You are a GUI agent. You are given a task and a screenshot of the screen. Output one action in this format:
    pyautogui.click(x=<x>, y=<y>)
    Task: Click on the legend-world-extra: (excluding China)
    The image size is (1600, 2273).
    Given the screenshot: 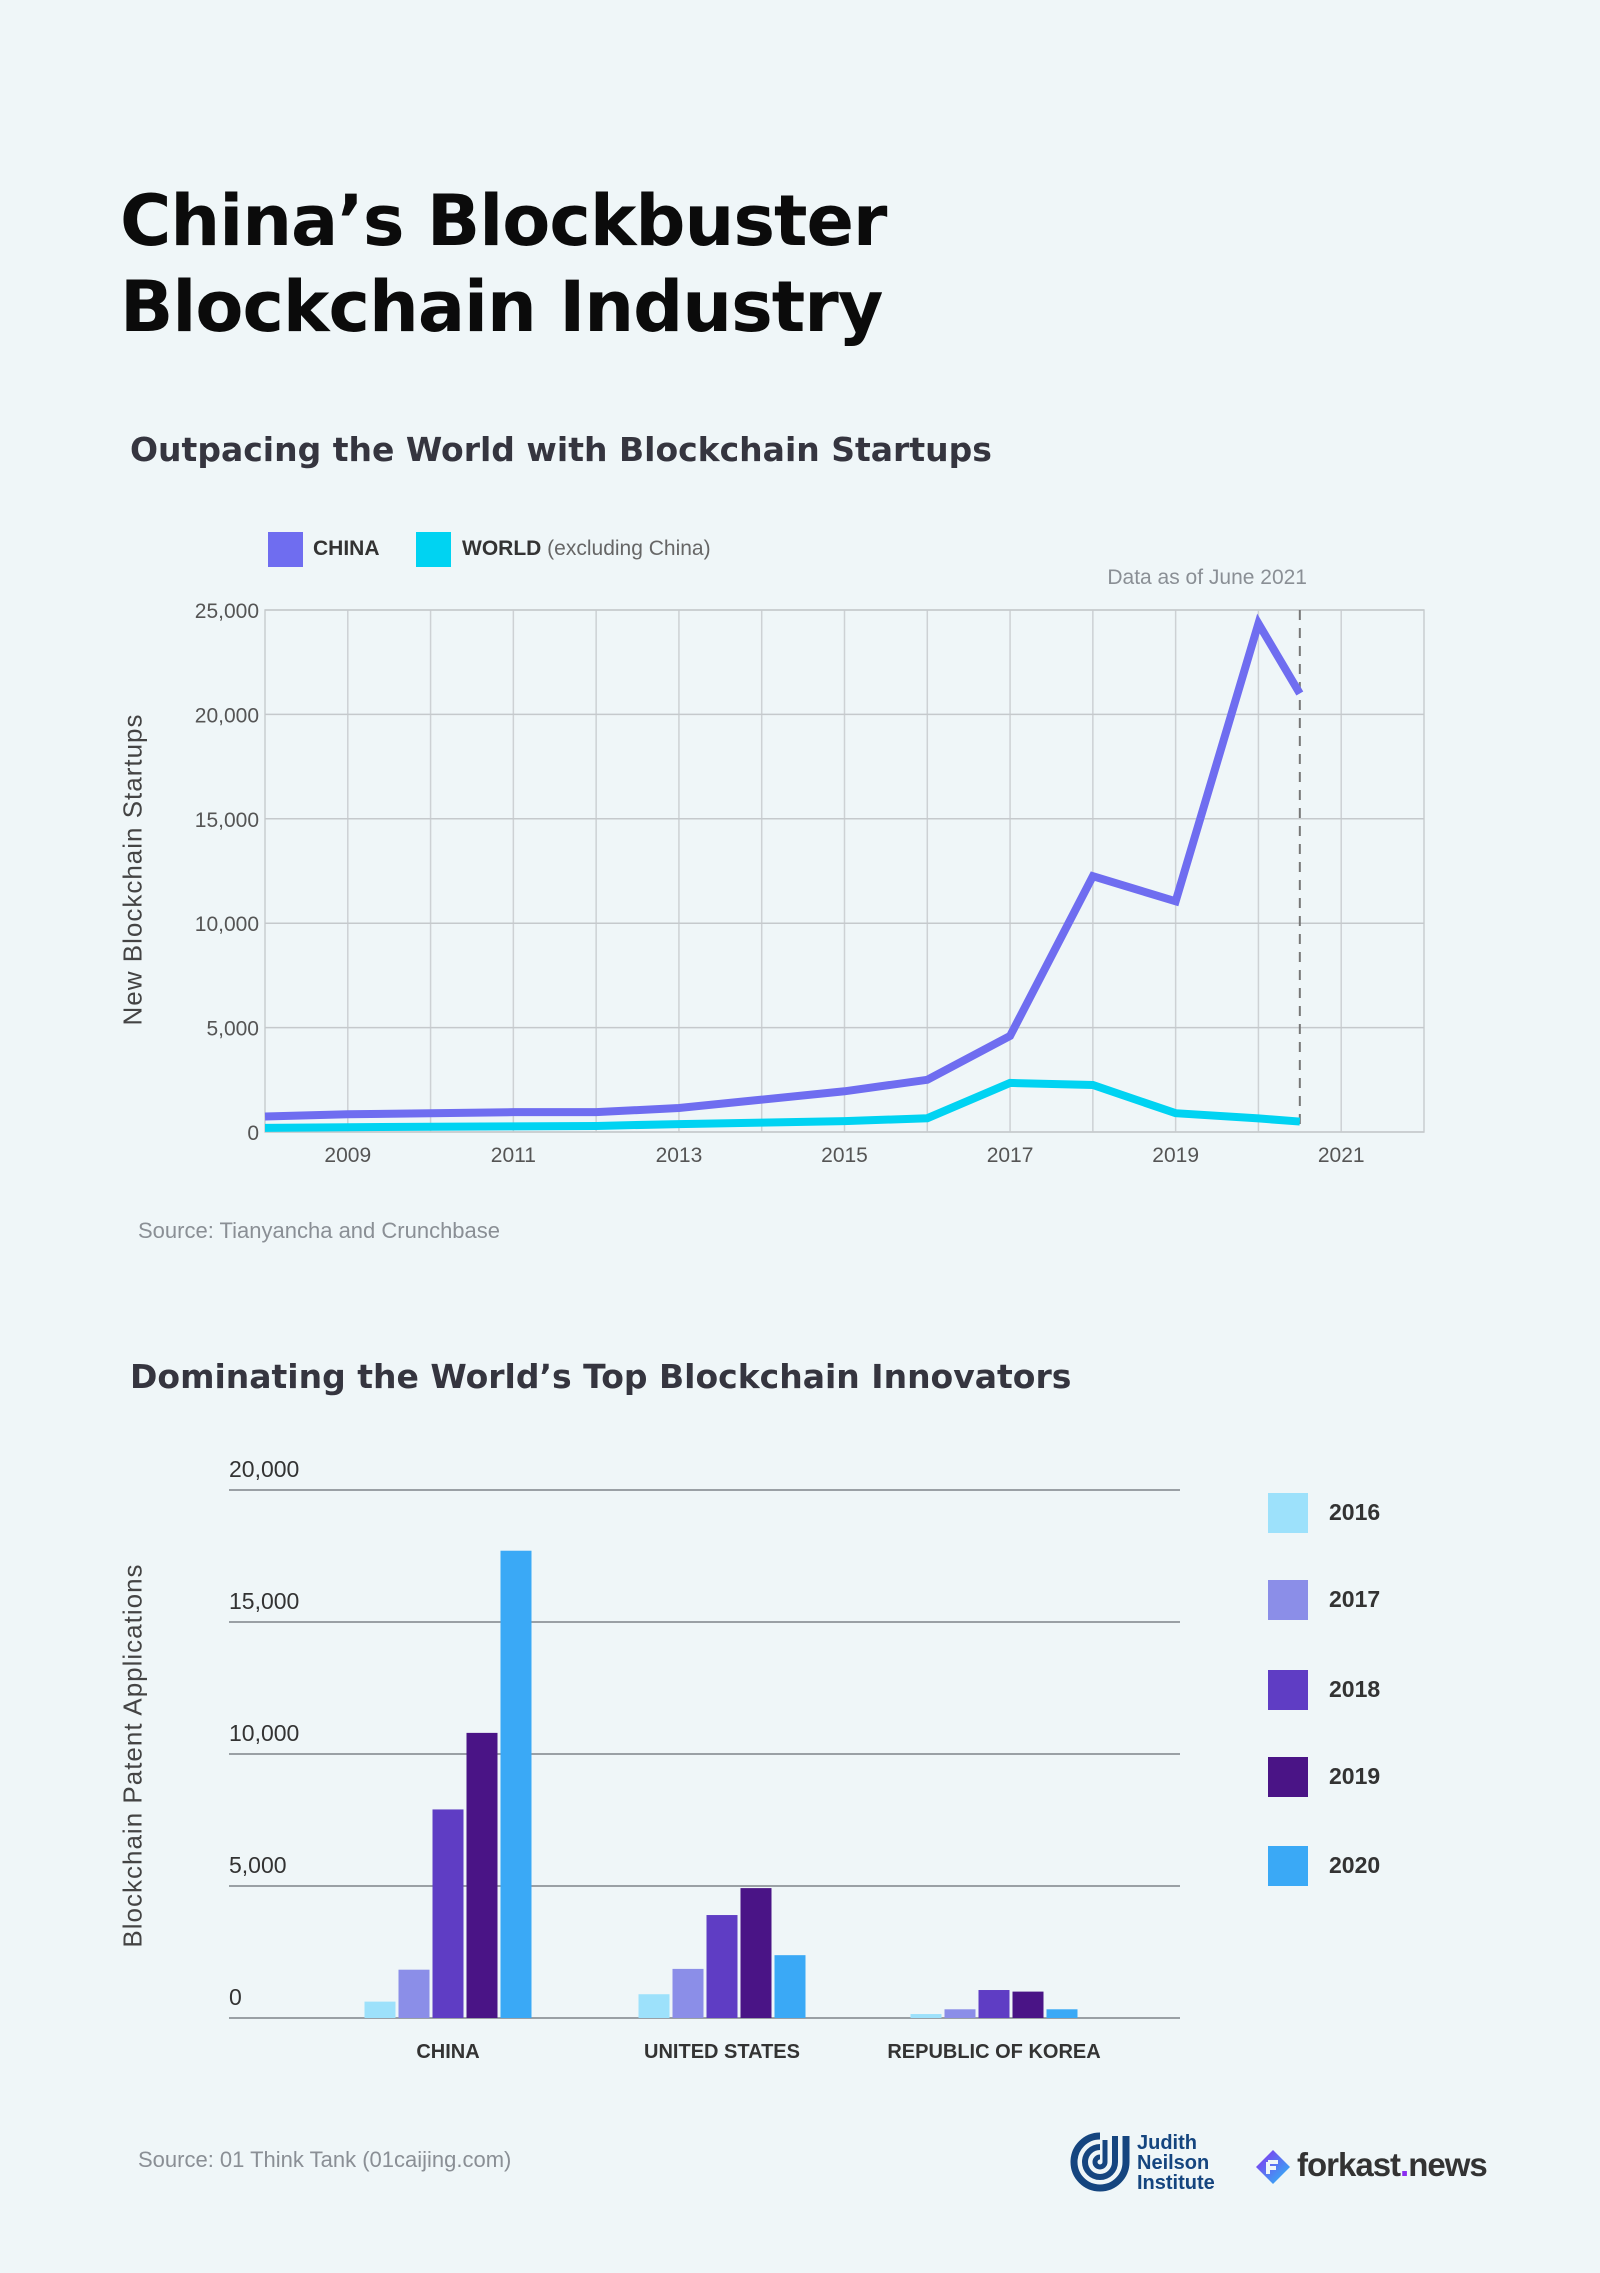 What is the action you would take?
    pyautogui.click(x=629, y=548)
    